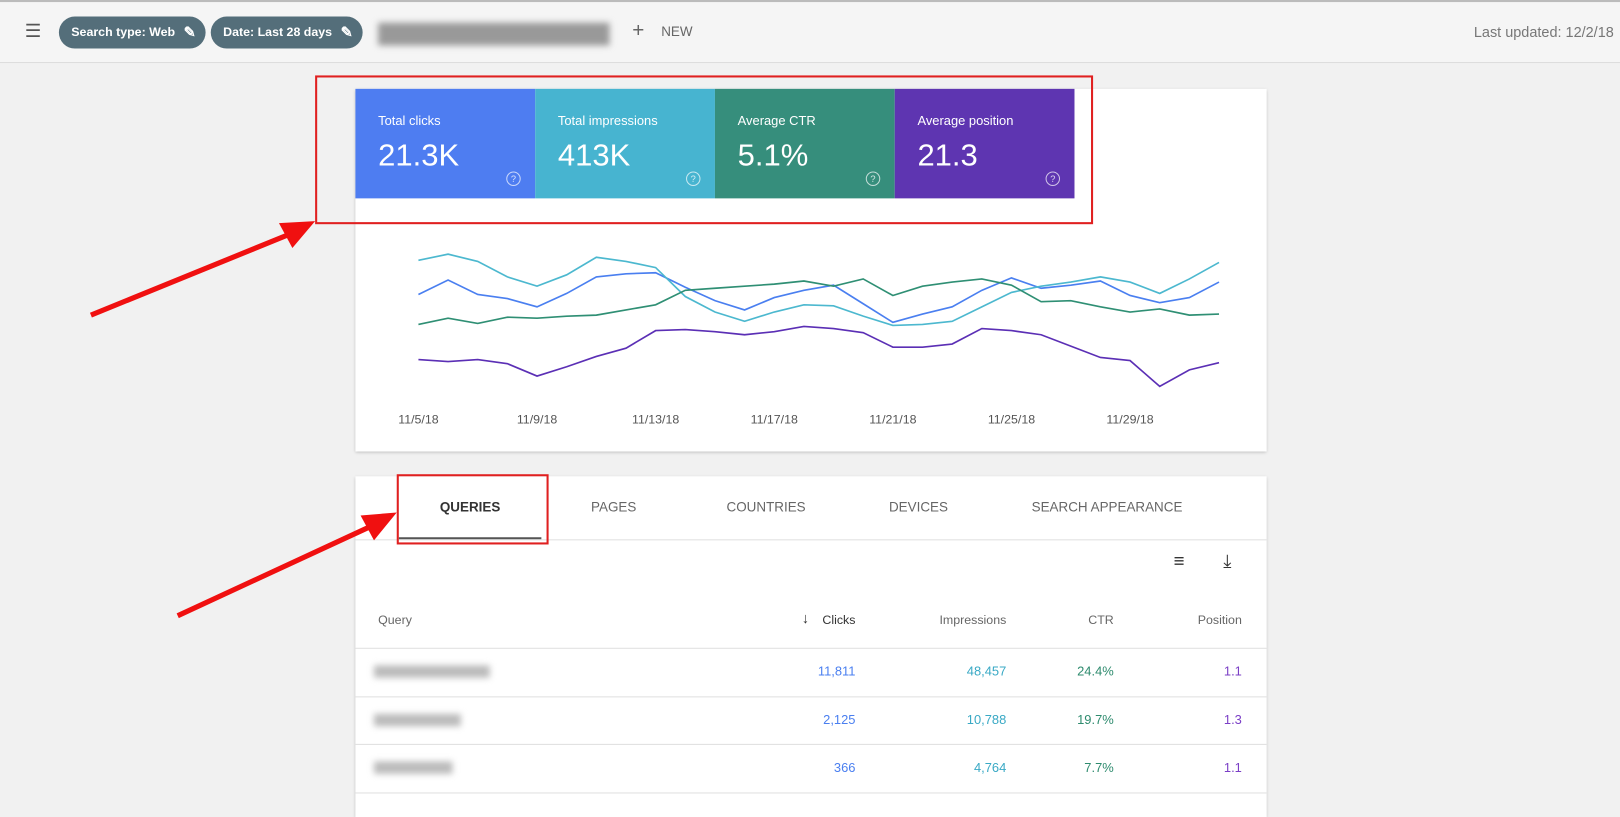 The image size is (1620, 817). What do you see at coordinates (986, 719) in the screenshot?
I see `cell: 10,788` at bounding box center [986, 719].